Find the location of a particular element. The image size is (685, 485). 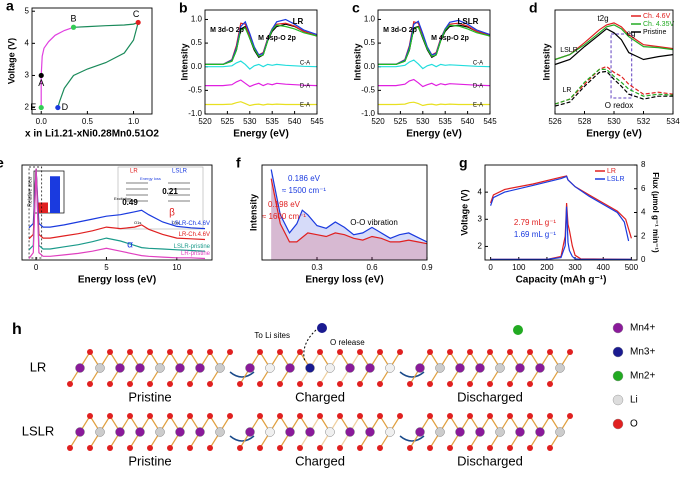

inset-label: Energy loss is located at coordinates (150, 178).